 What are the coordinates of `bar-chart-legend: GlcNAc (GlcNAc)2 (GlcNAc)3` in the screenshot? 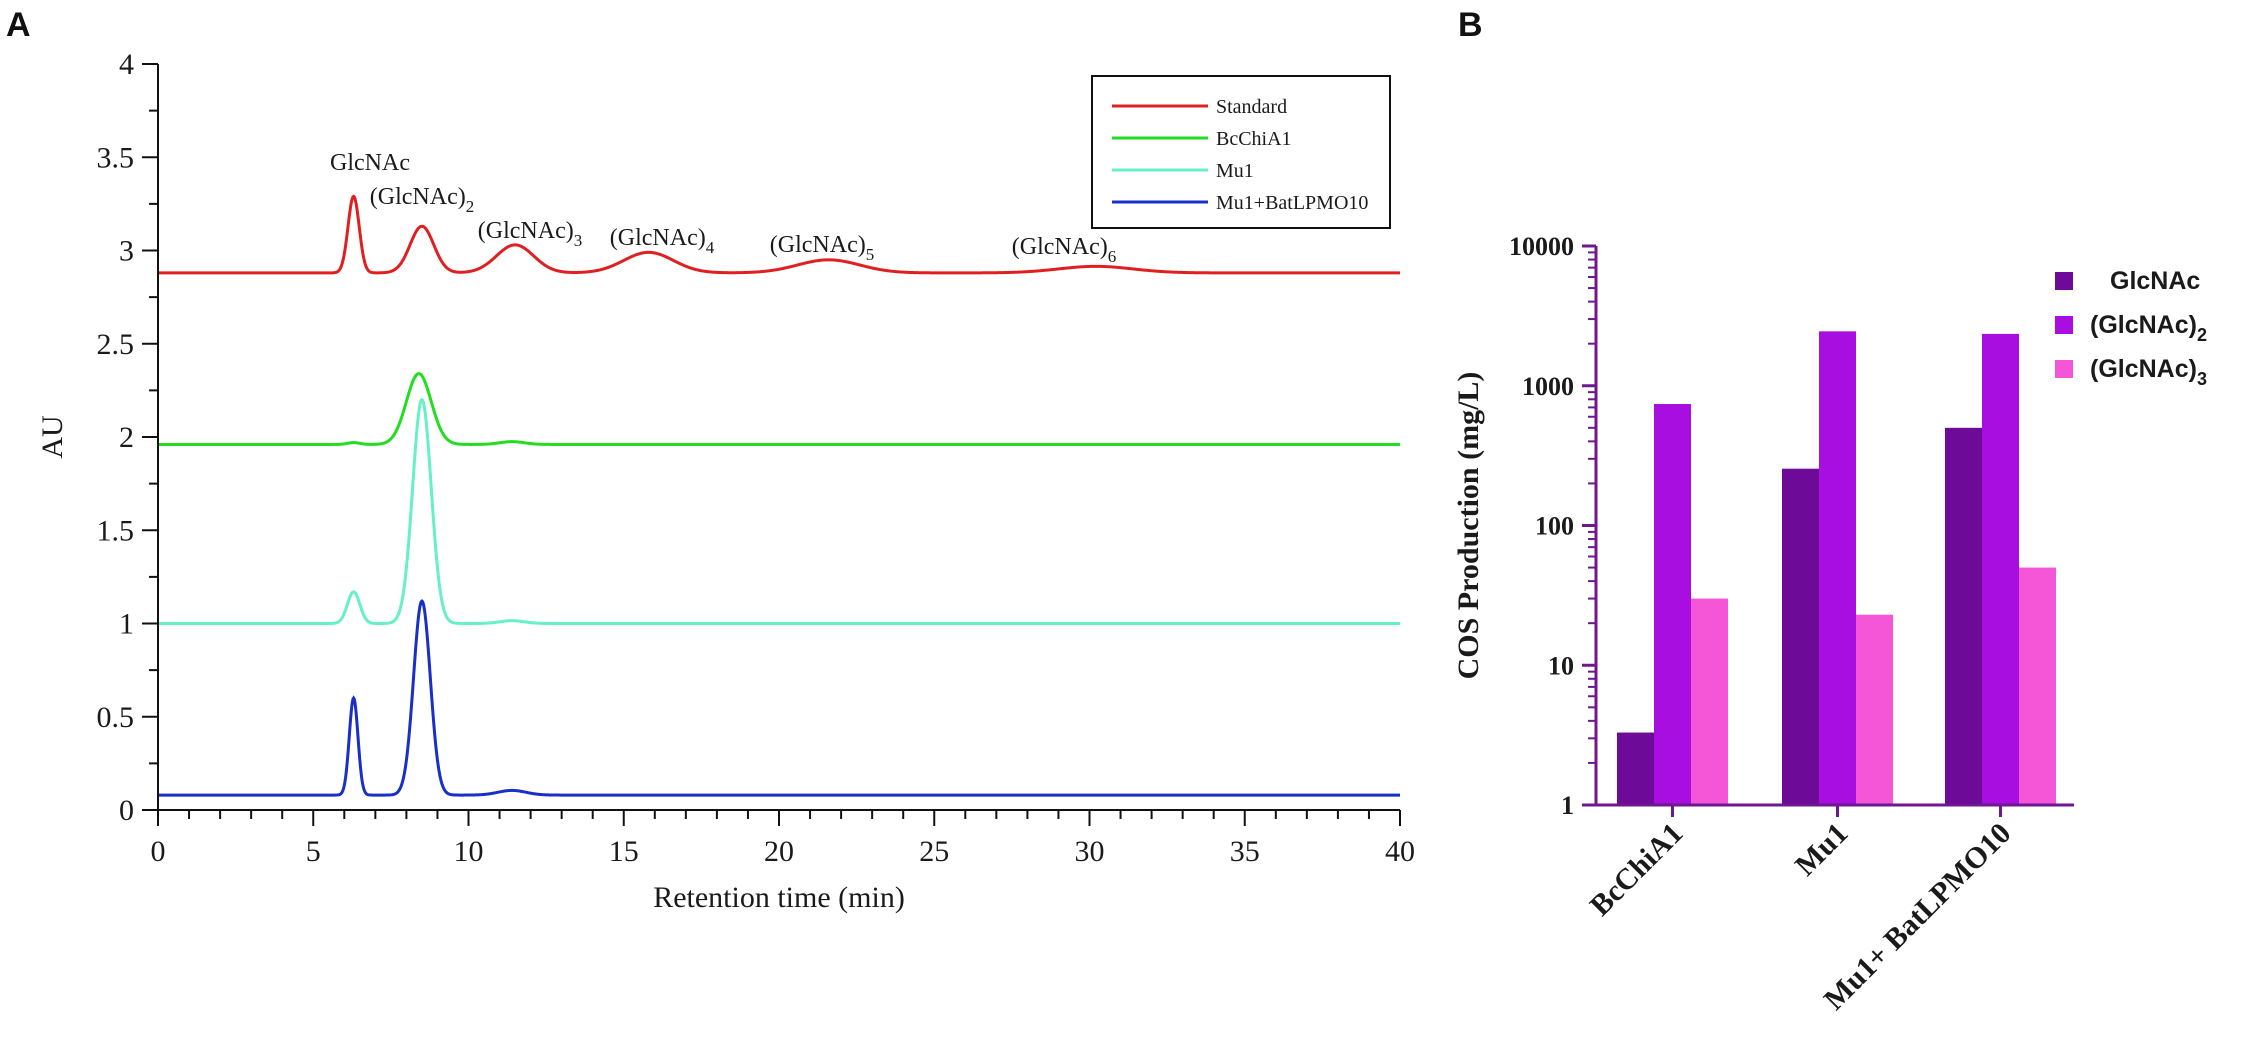 It's located at (2131, 328).